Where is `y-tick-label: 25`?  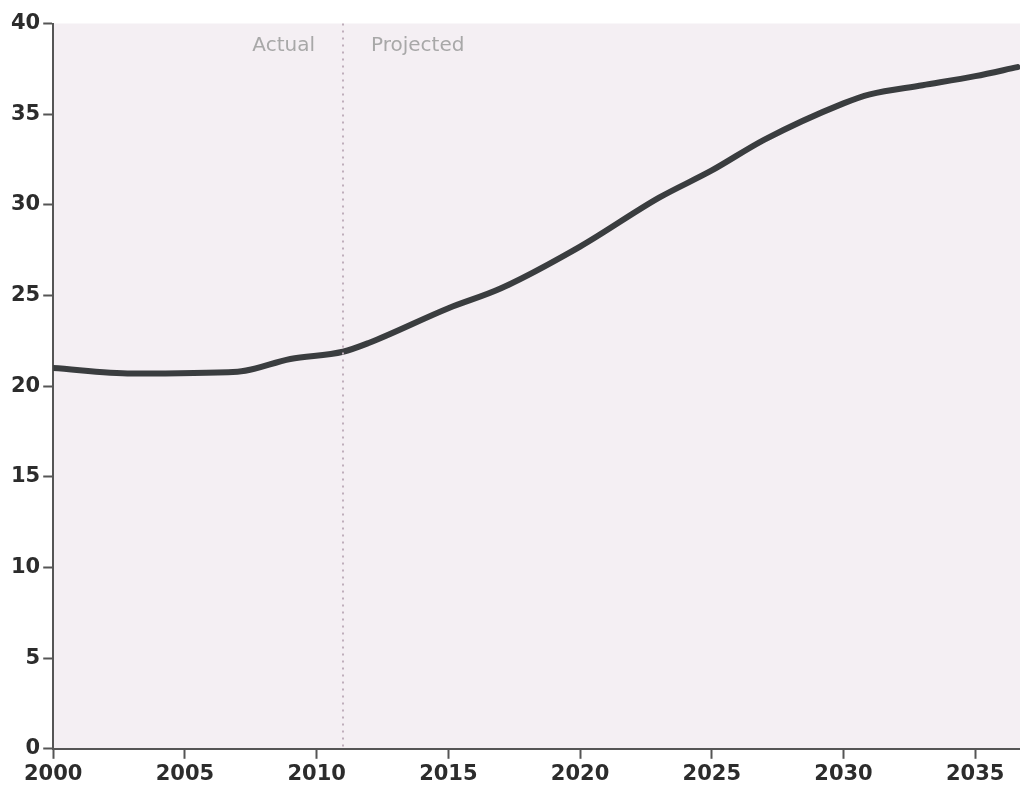 y-tick-label: 25 is located at coordinates (25, 294).